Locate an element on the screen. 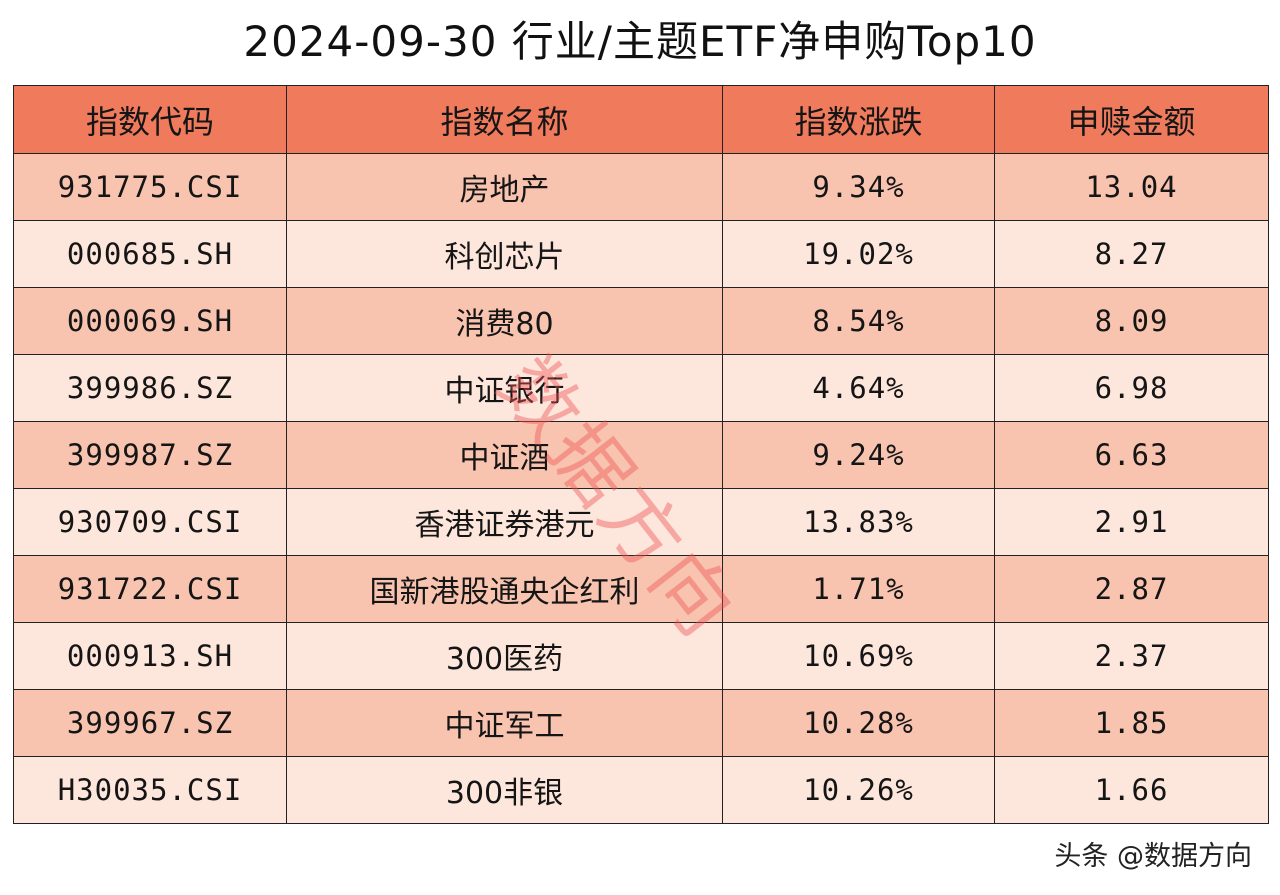 Image resolution: width=1280 pixels, height=895 pixels. index-name-cell: 中证银行 is located at coordinates (504, 388).